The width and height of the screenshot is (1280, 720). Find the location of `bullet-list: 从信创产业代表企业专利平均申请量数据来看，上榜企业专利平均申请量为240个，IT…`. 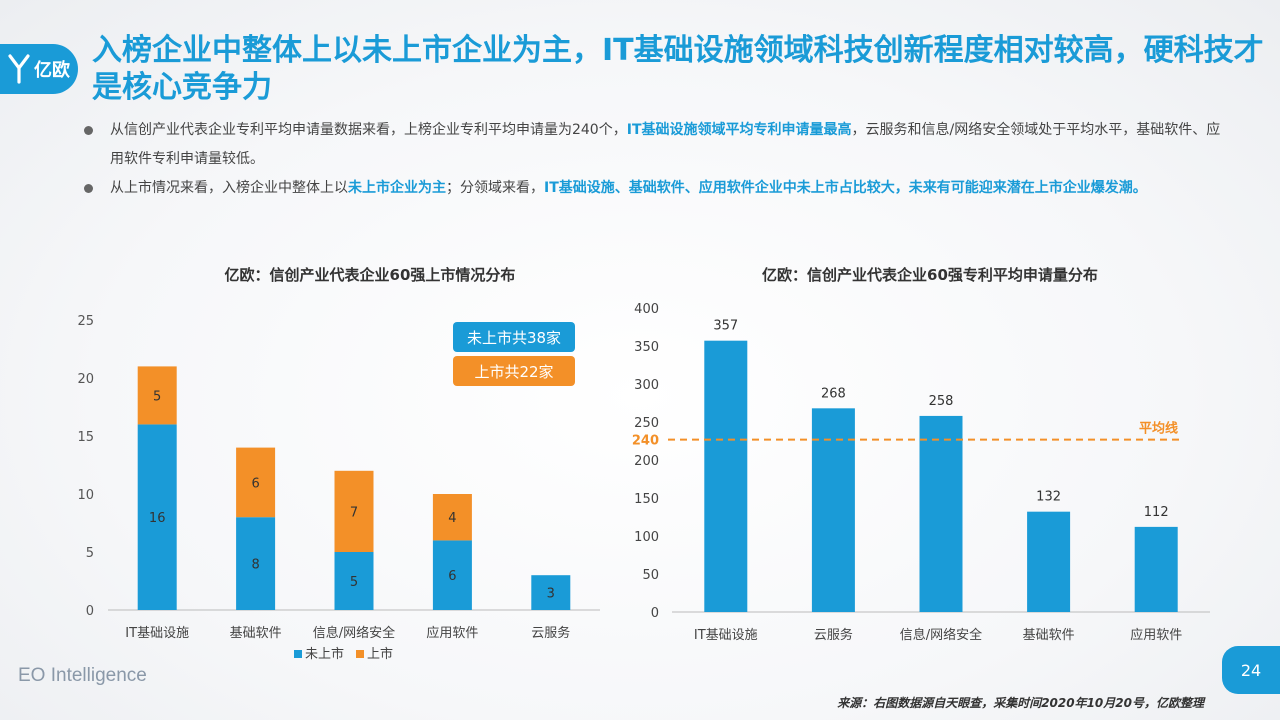

bullet-list: 从信创产业代表企业专利平均申请量数据来看，上榜企业专利平均申请量为240个，IT… is located at coordinates (652, 159).